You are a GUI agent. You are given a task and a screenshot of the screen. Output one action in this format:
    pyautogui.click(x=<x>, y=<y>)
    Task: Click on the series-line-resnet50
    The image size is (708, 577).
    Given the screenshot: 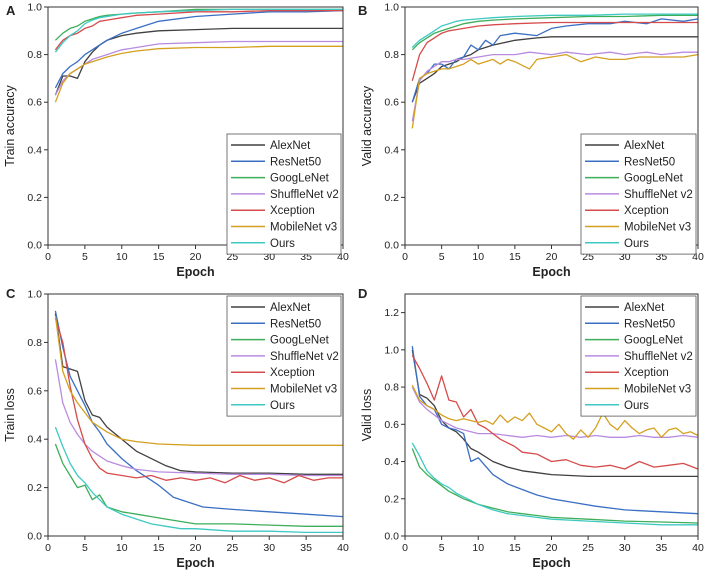 What is the action you would take?
    pyautogui.click(x=199, y=49)
    